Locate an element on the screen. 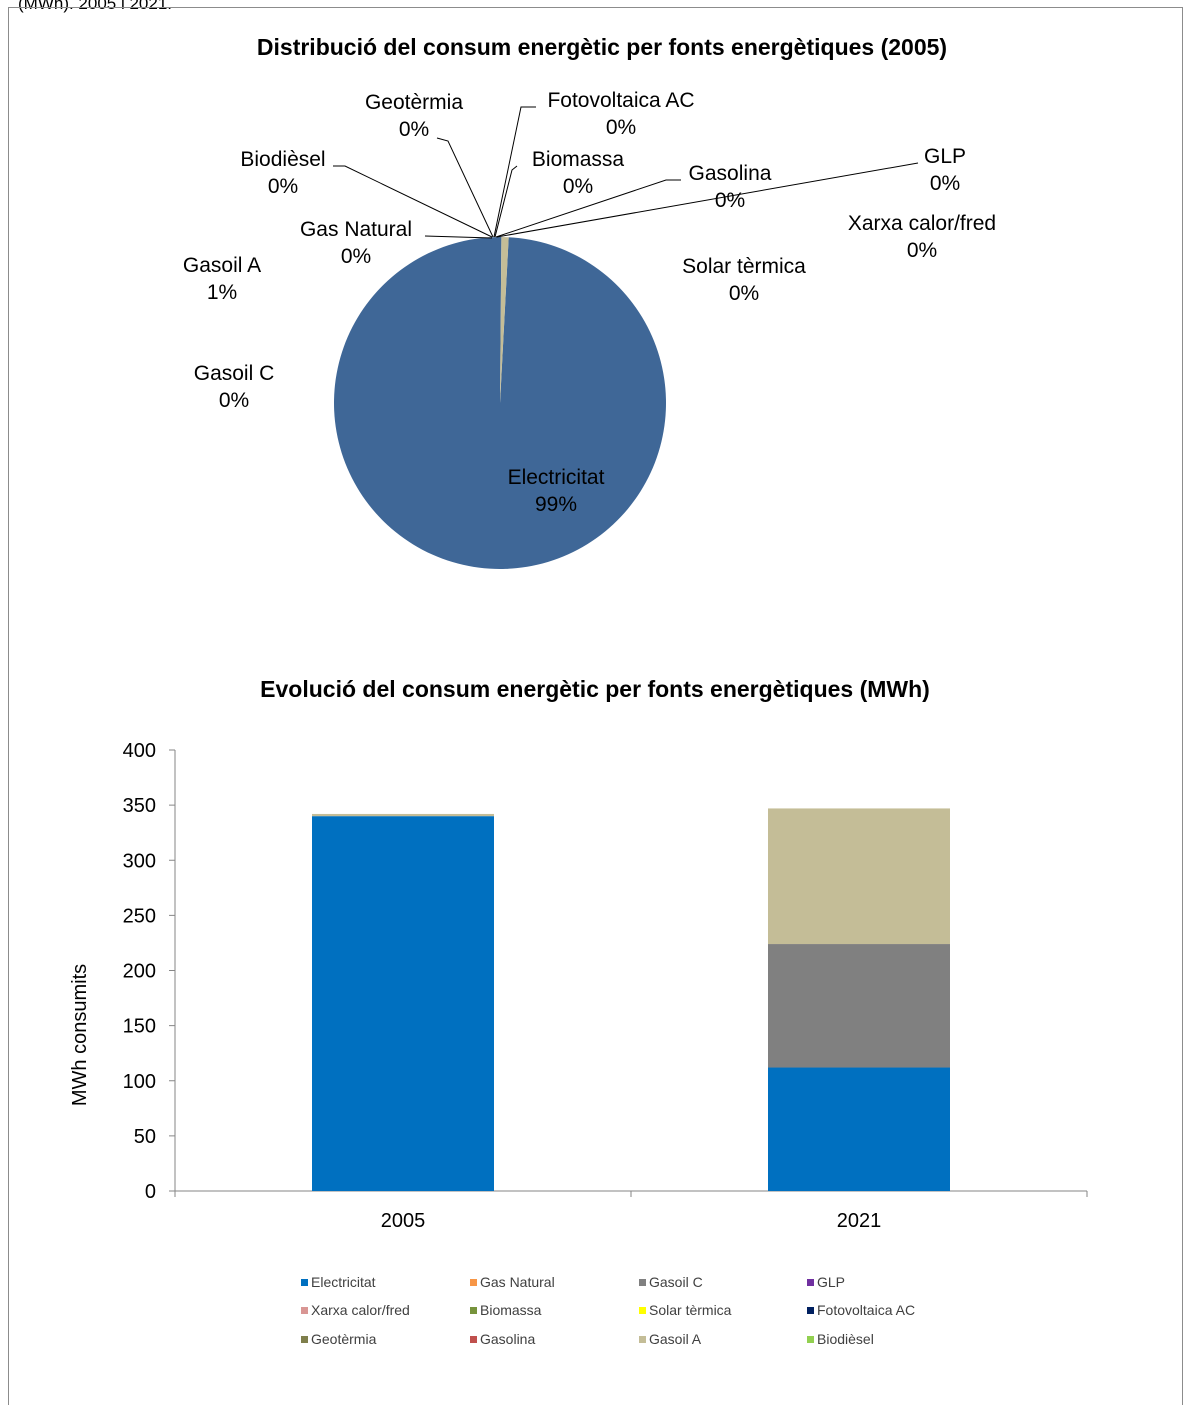  legend-label-solar-termica: Solar tèrmica is located at coordinates (690, 1310).